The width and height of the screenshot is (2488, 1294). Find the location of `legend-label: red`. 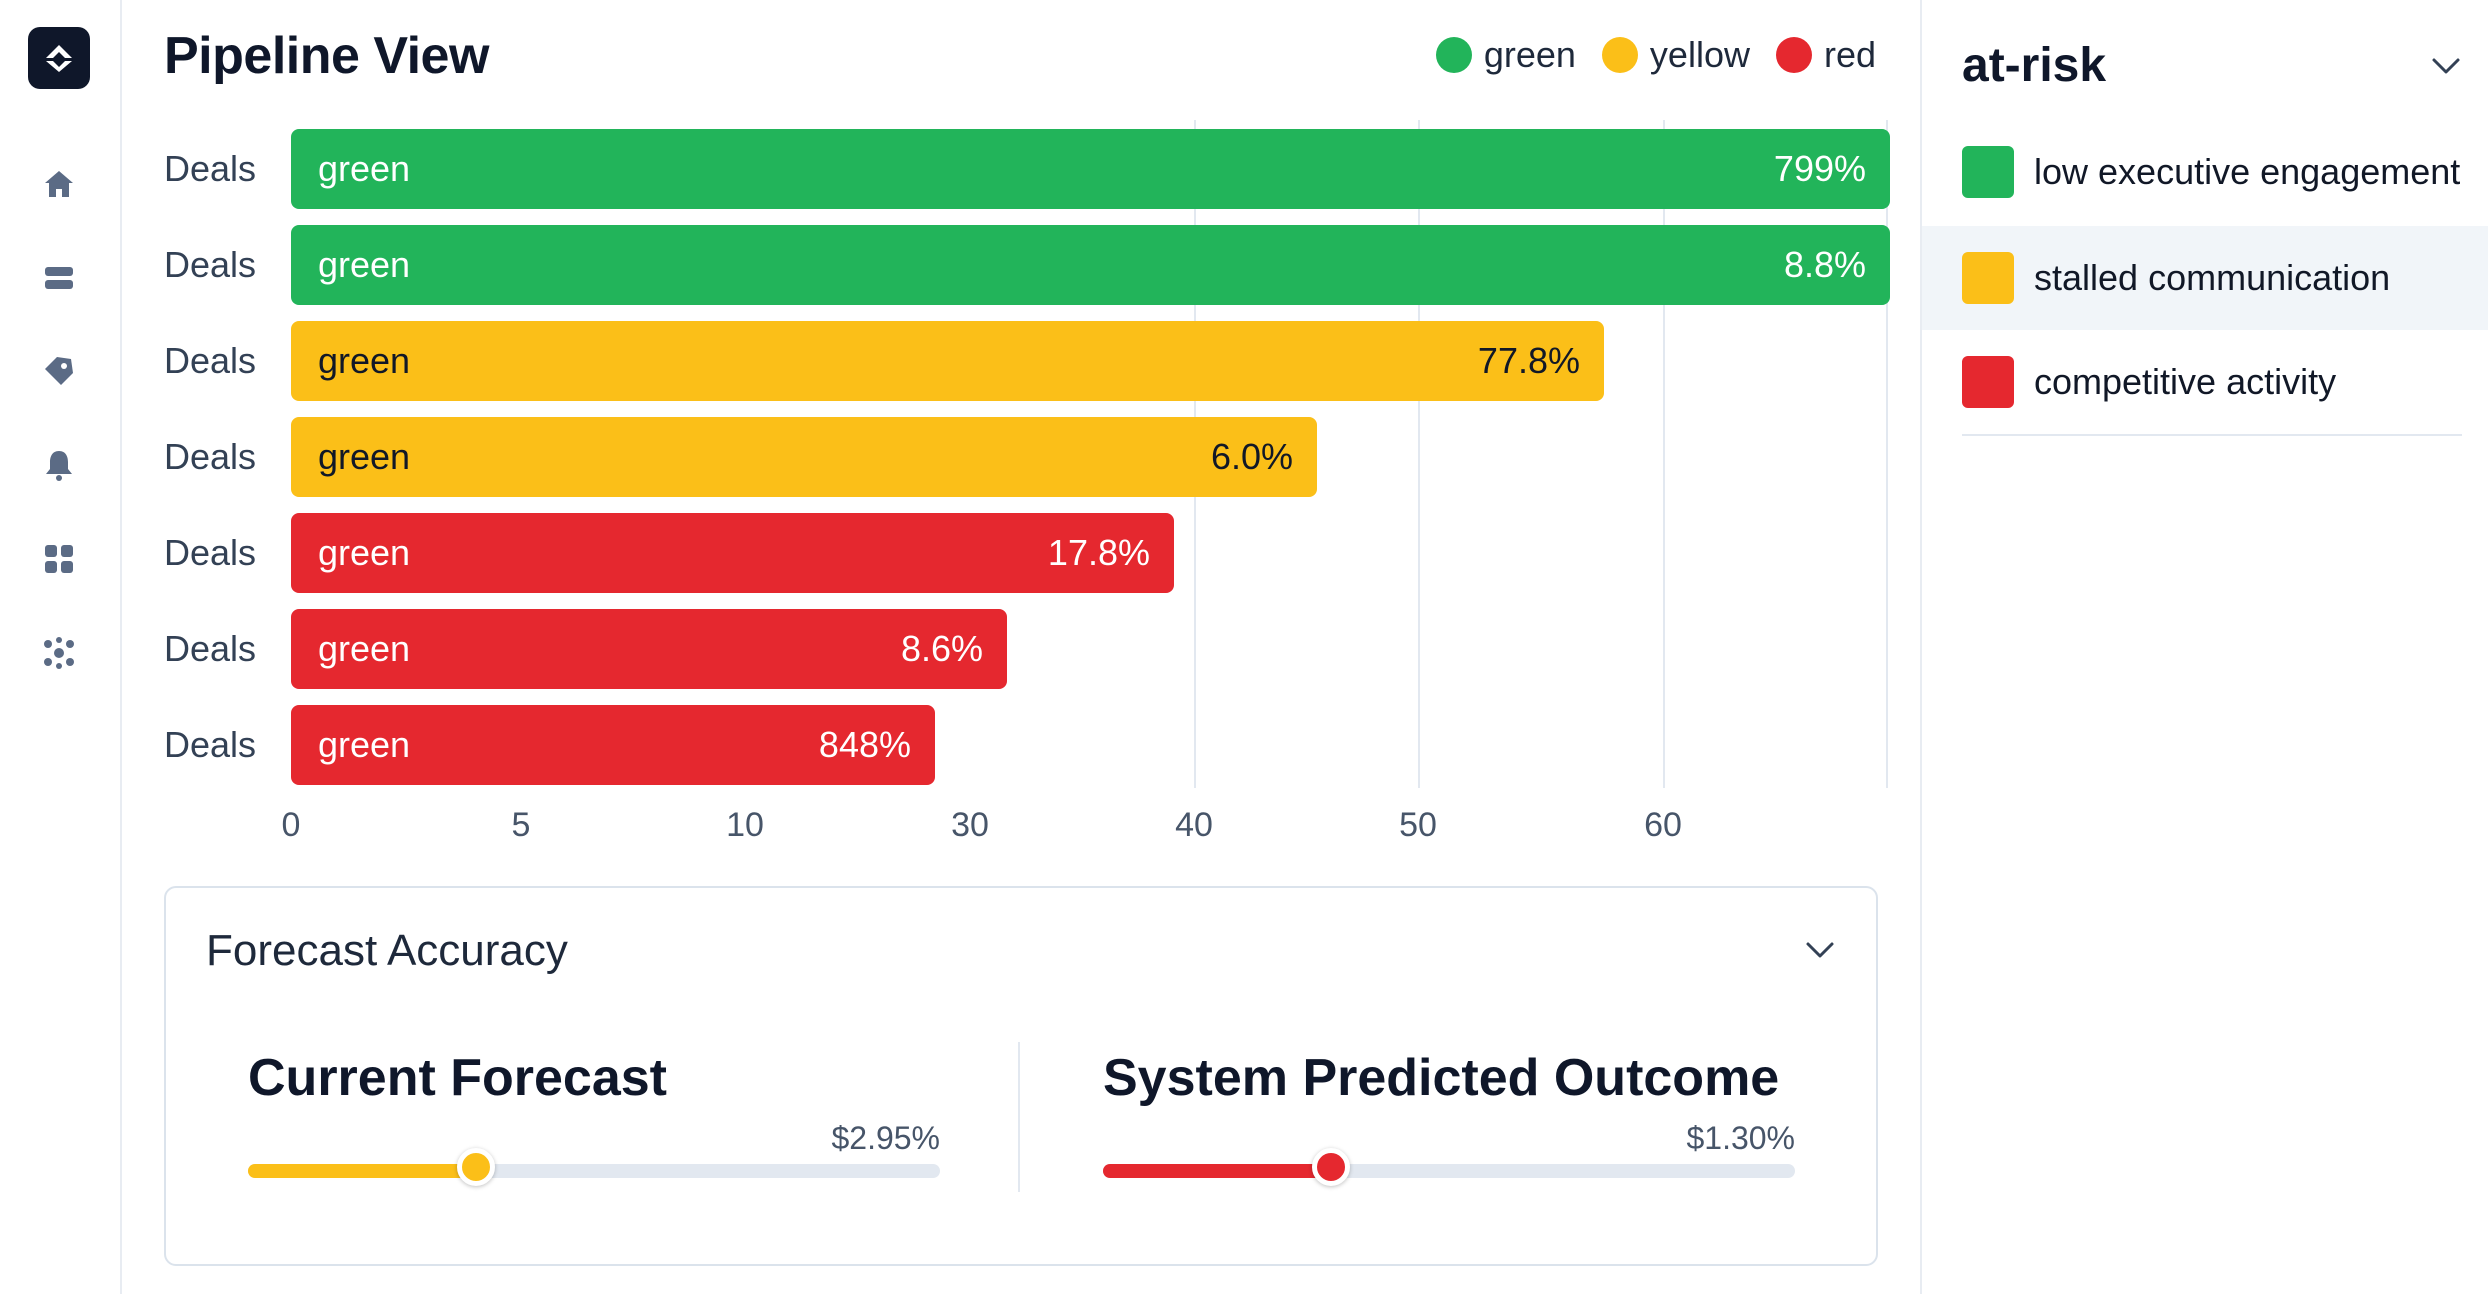

legend-label: red is located at coordinates (1849, 54).